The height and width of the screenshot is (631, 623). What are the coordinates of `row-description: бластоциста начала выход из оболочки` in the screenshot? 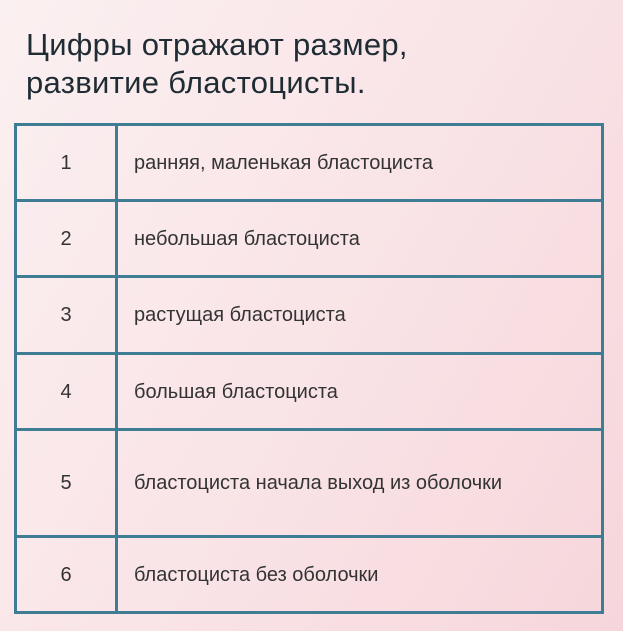 It's located at (359, 483).